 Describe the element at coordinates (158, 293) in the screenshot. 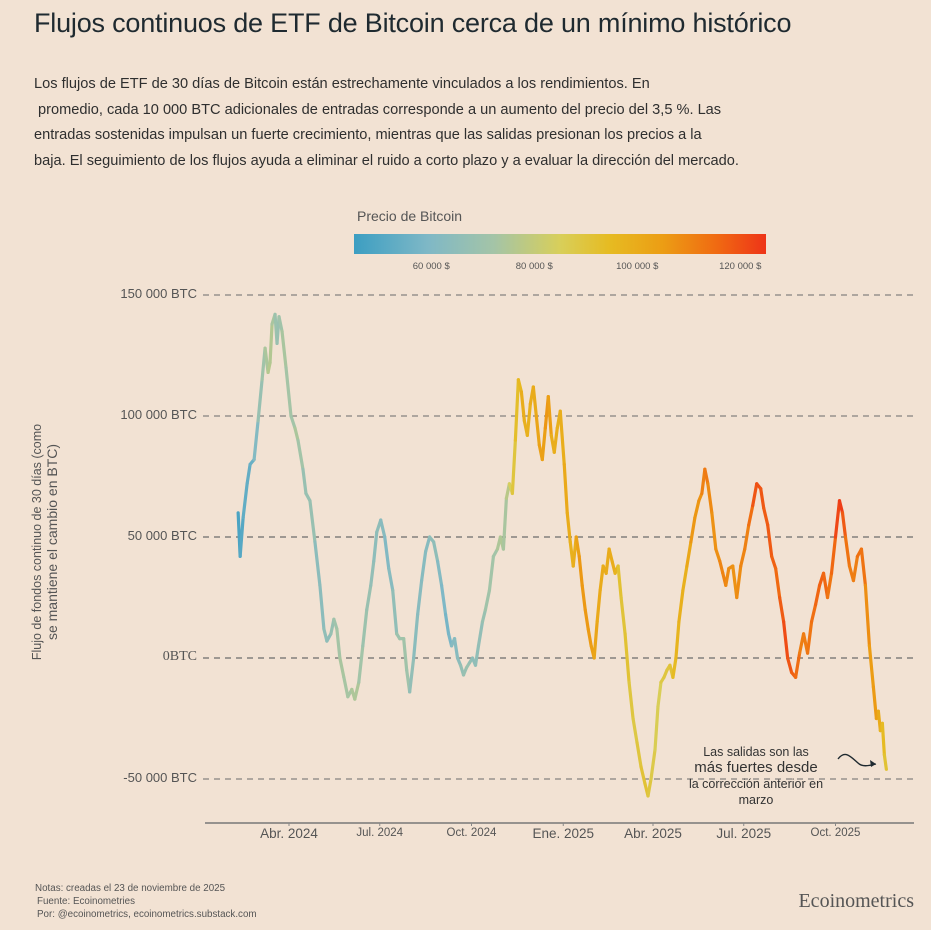

I see `y-tick-label: 150 000 BTC` at that location.